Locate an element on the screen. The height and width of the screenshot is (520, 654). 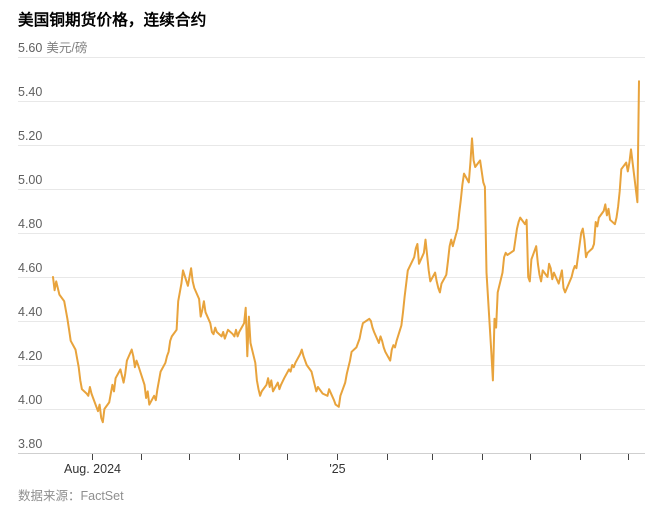
data-source-label: 数据来源：FactSet is located at coordinates (71, 496).